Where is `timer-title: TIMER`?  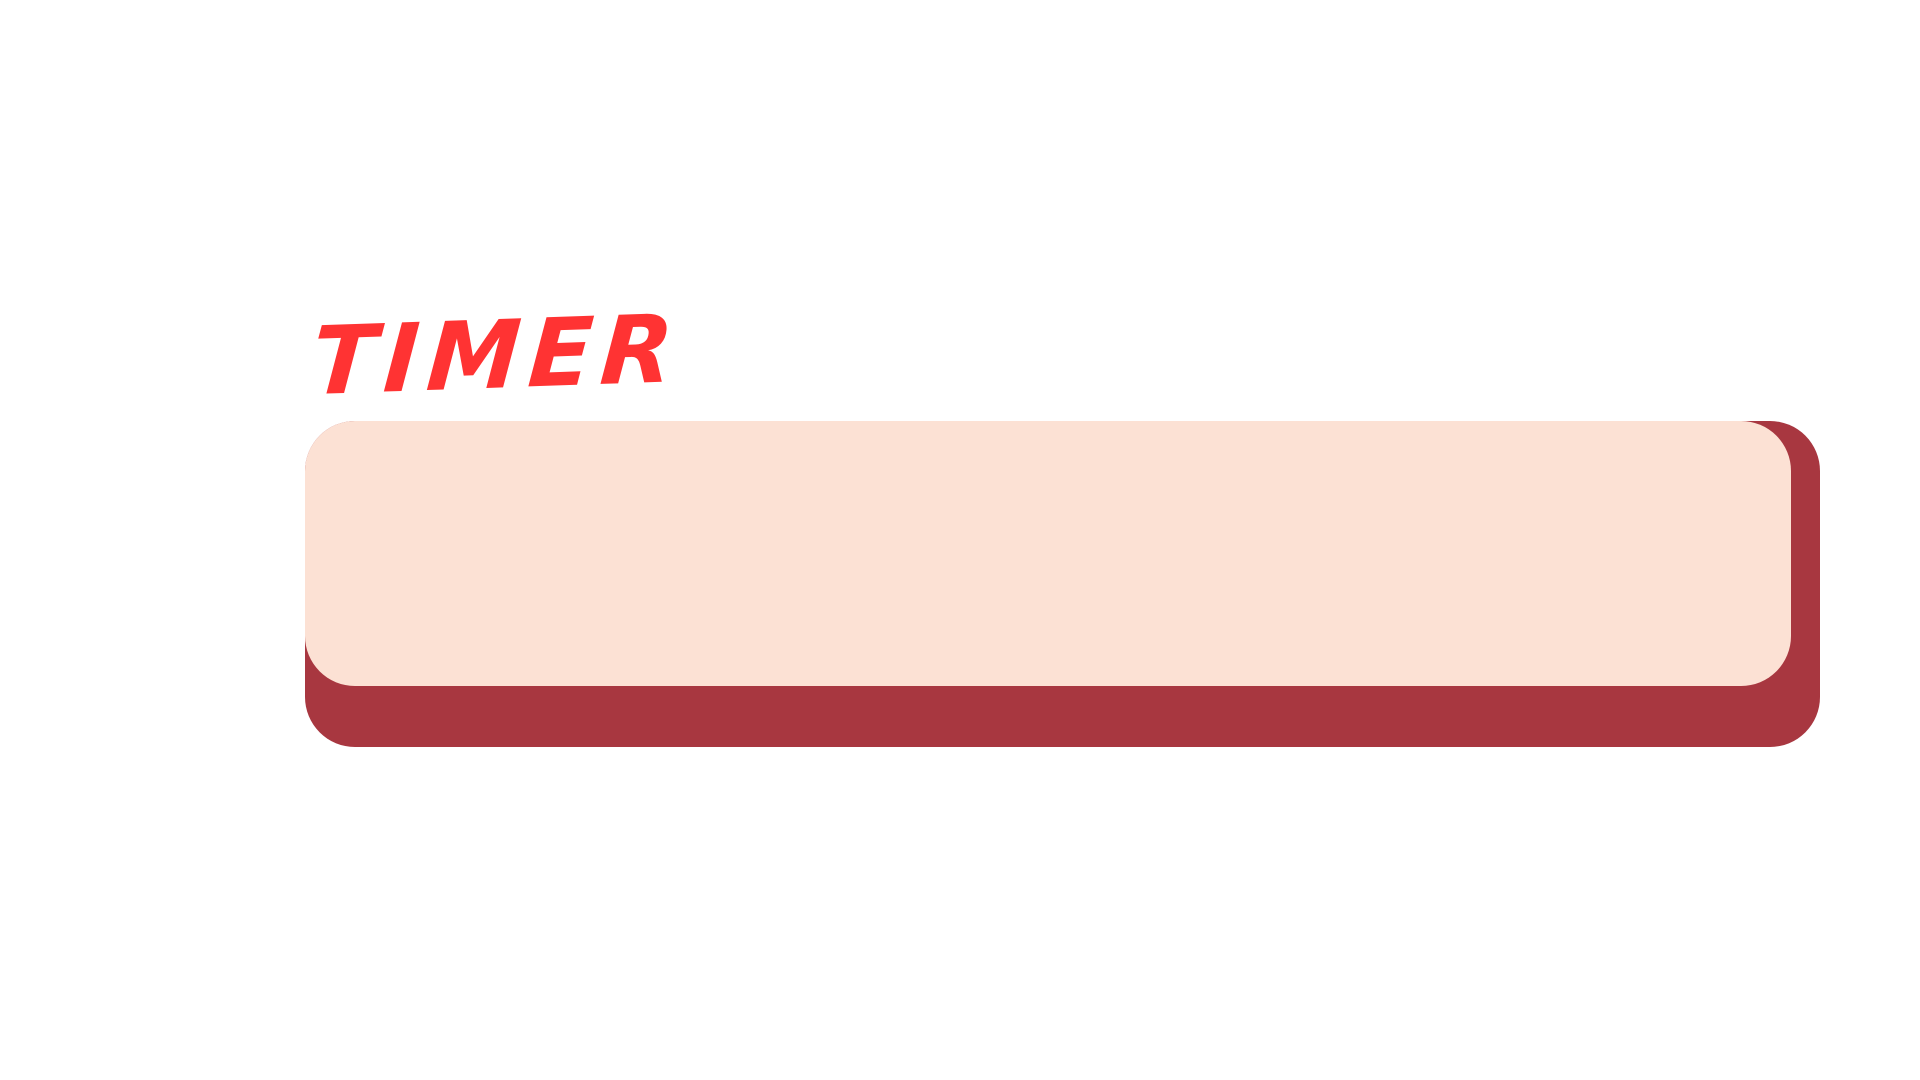
timer-title: TIMER is located at coordinates (496, 356).